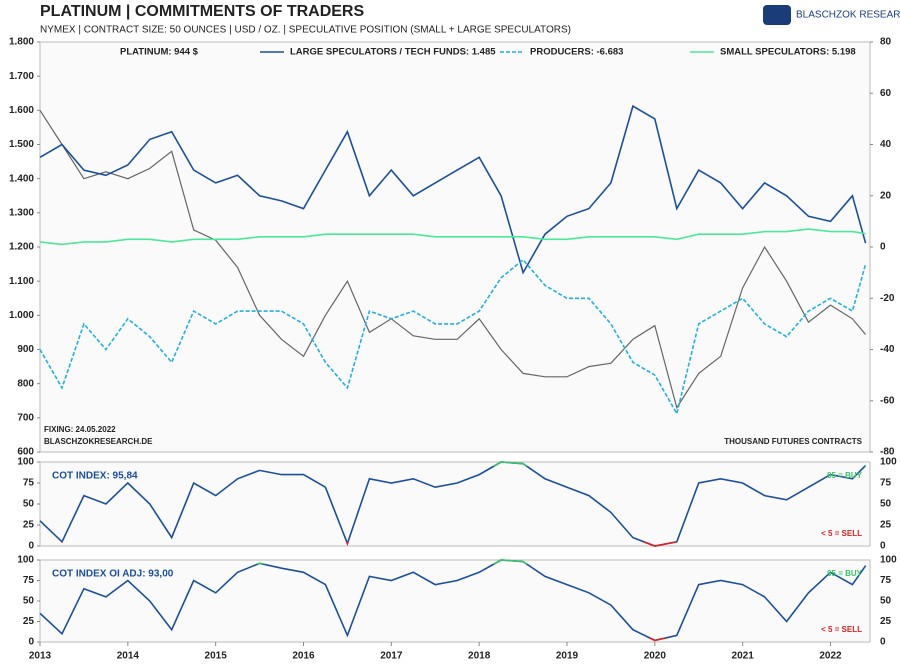  I want to click on y-tick-label: 1.400, so click(21, 178).